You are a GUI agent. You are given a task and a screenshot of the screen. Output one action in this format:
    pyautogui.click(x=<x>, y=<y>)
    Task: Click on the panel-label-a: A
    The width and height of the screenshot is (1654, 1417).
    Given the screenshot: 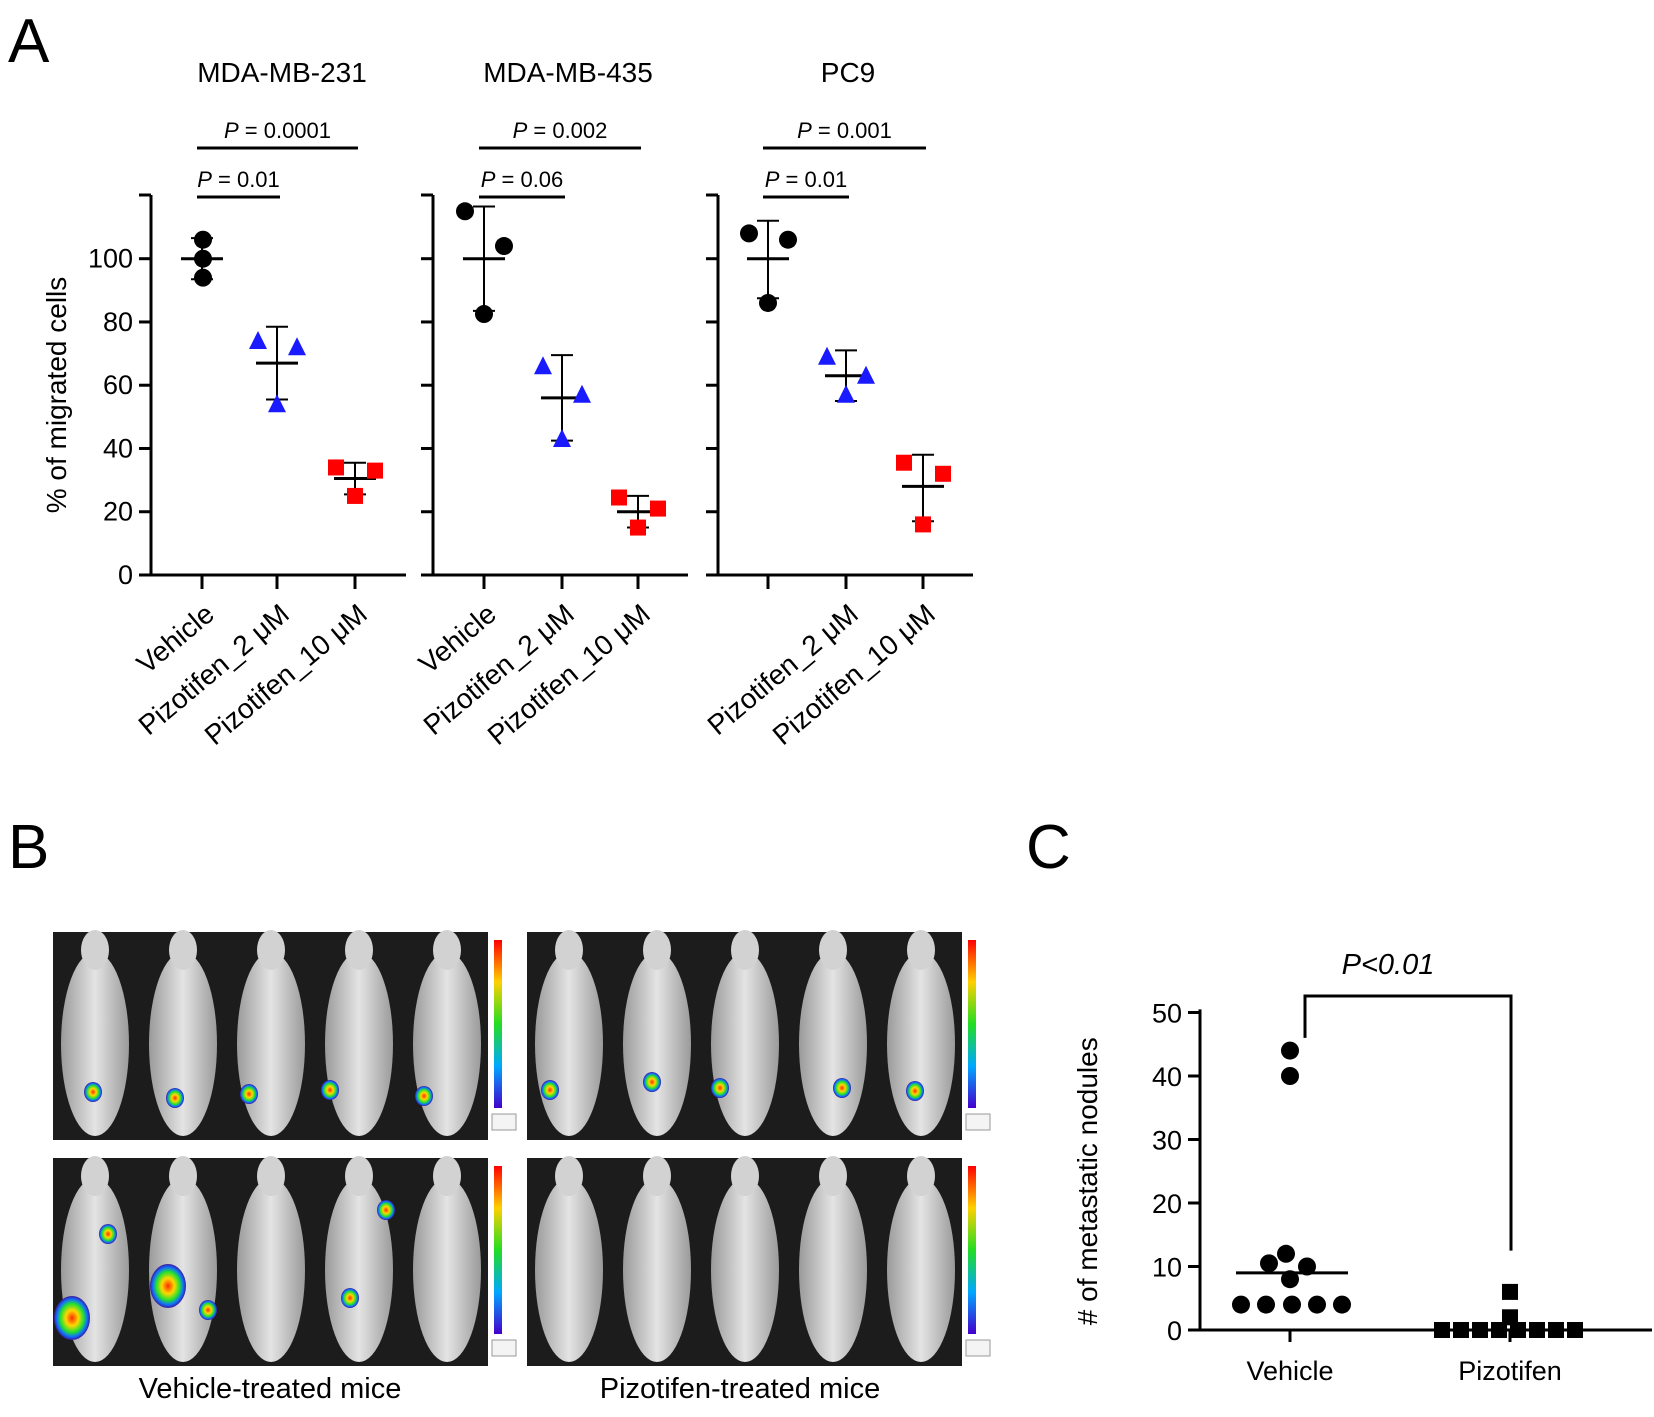 What is the action you would take?
    pyautogui.click(x=29, y=41)
    